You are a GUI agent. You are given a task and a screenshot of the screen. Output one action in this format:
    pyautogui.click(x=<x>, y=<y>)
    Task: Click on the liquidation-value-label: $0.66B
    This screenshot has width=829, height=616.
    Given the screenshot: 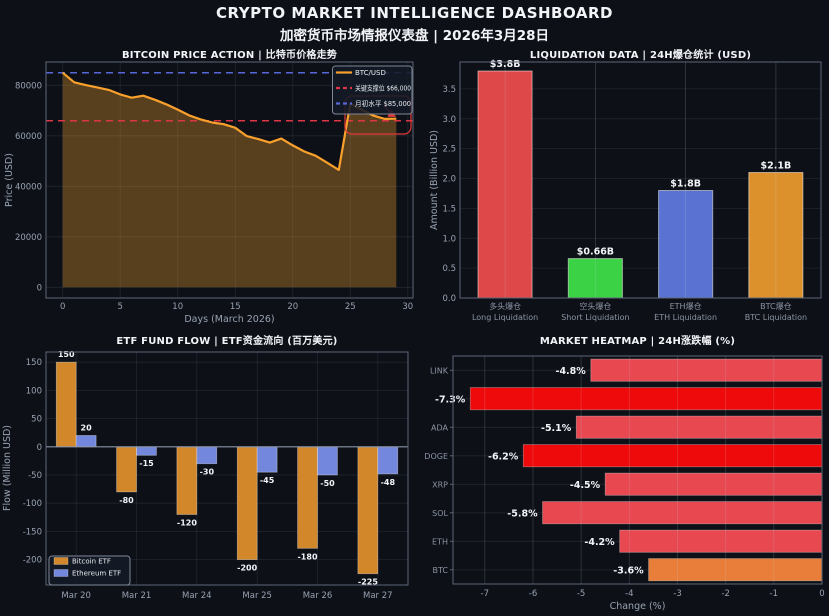 What is the action you would take?
    pyautogui.click(x=595, y=252)
    